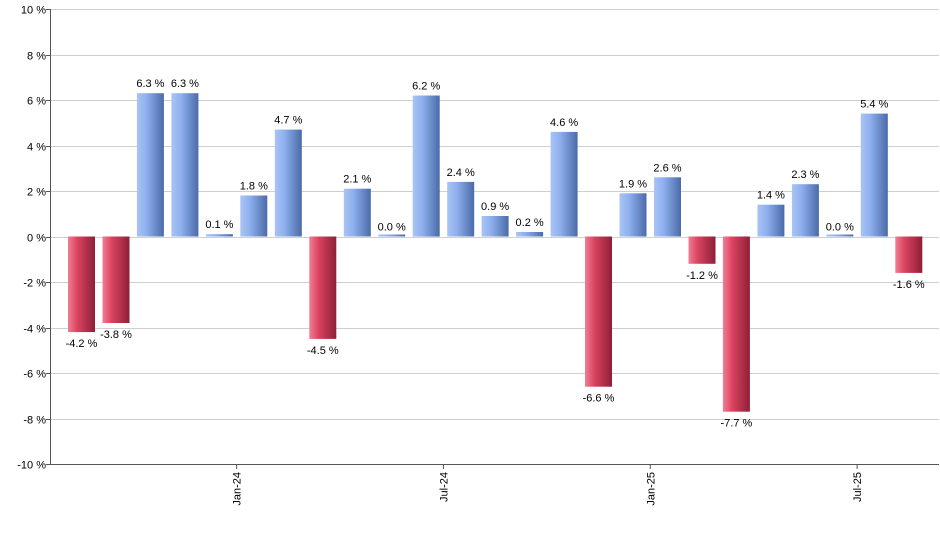  What do you see at coordinates (288, 121) in the screenshot?
I see `value-label: 4.7 %` at bounding box center [288, 121].